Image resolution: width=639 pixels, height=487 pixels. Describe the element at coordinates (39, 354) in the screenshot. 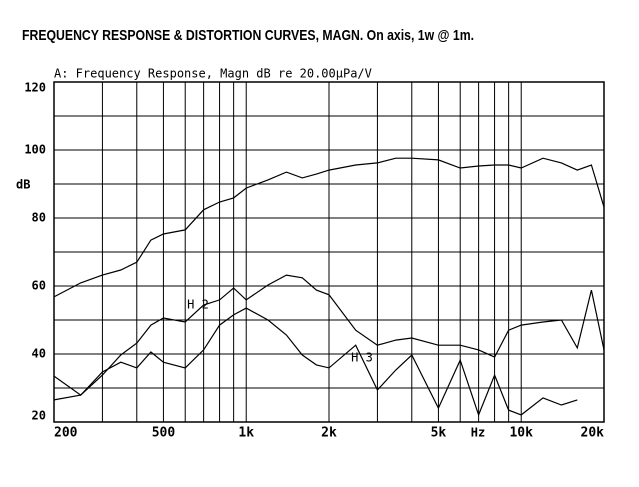

I see `y-tick-label: 40` at that location.